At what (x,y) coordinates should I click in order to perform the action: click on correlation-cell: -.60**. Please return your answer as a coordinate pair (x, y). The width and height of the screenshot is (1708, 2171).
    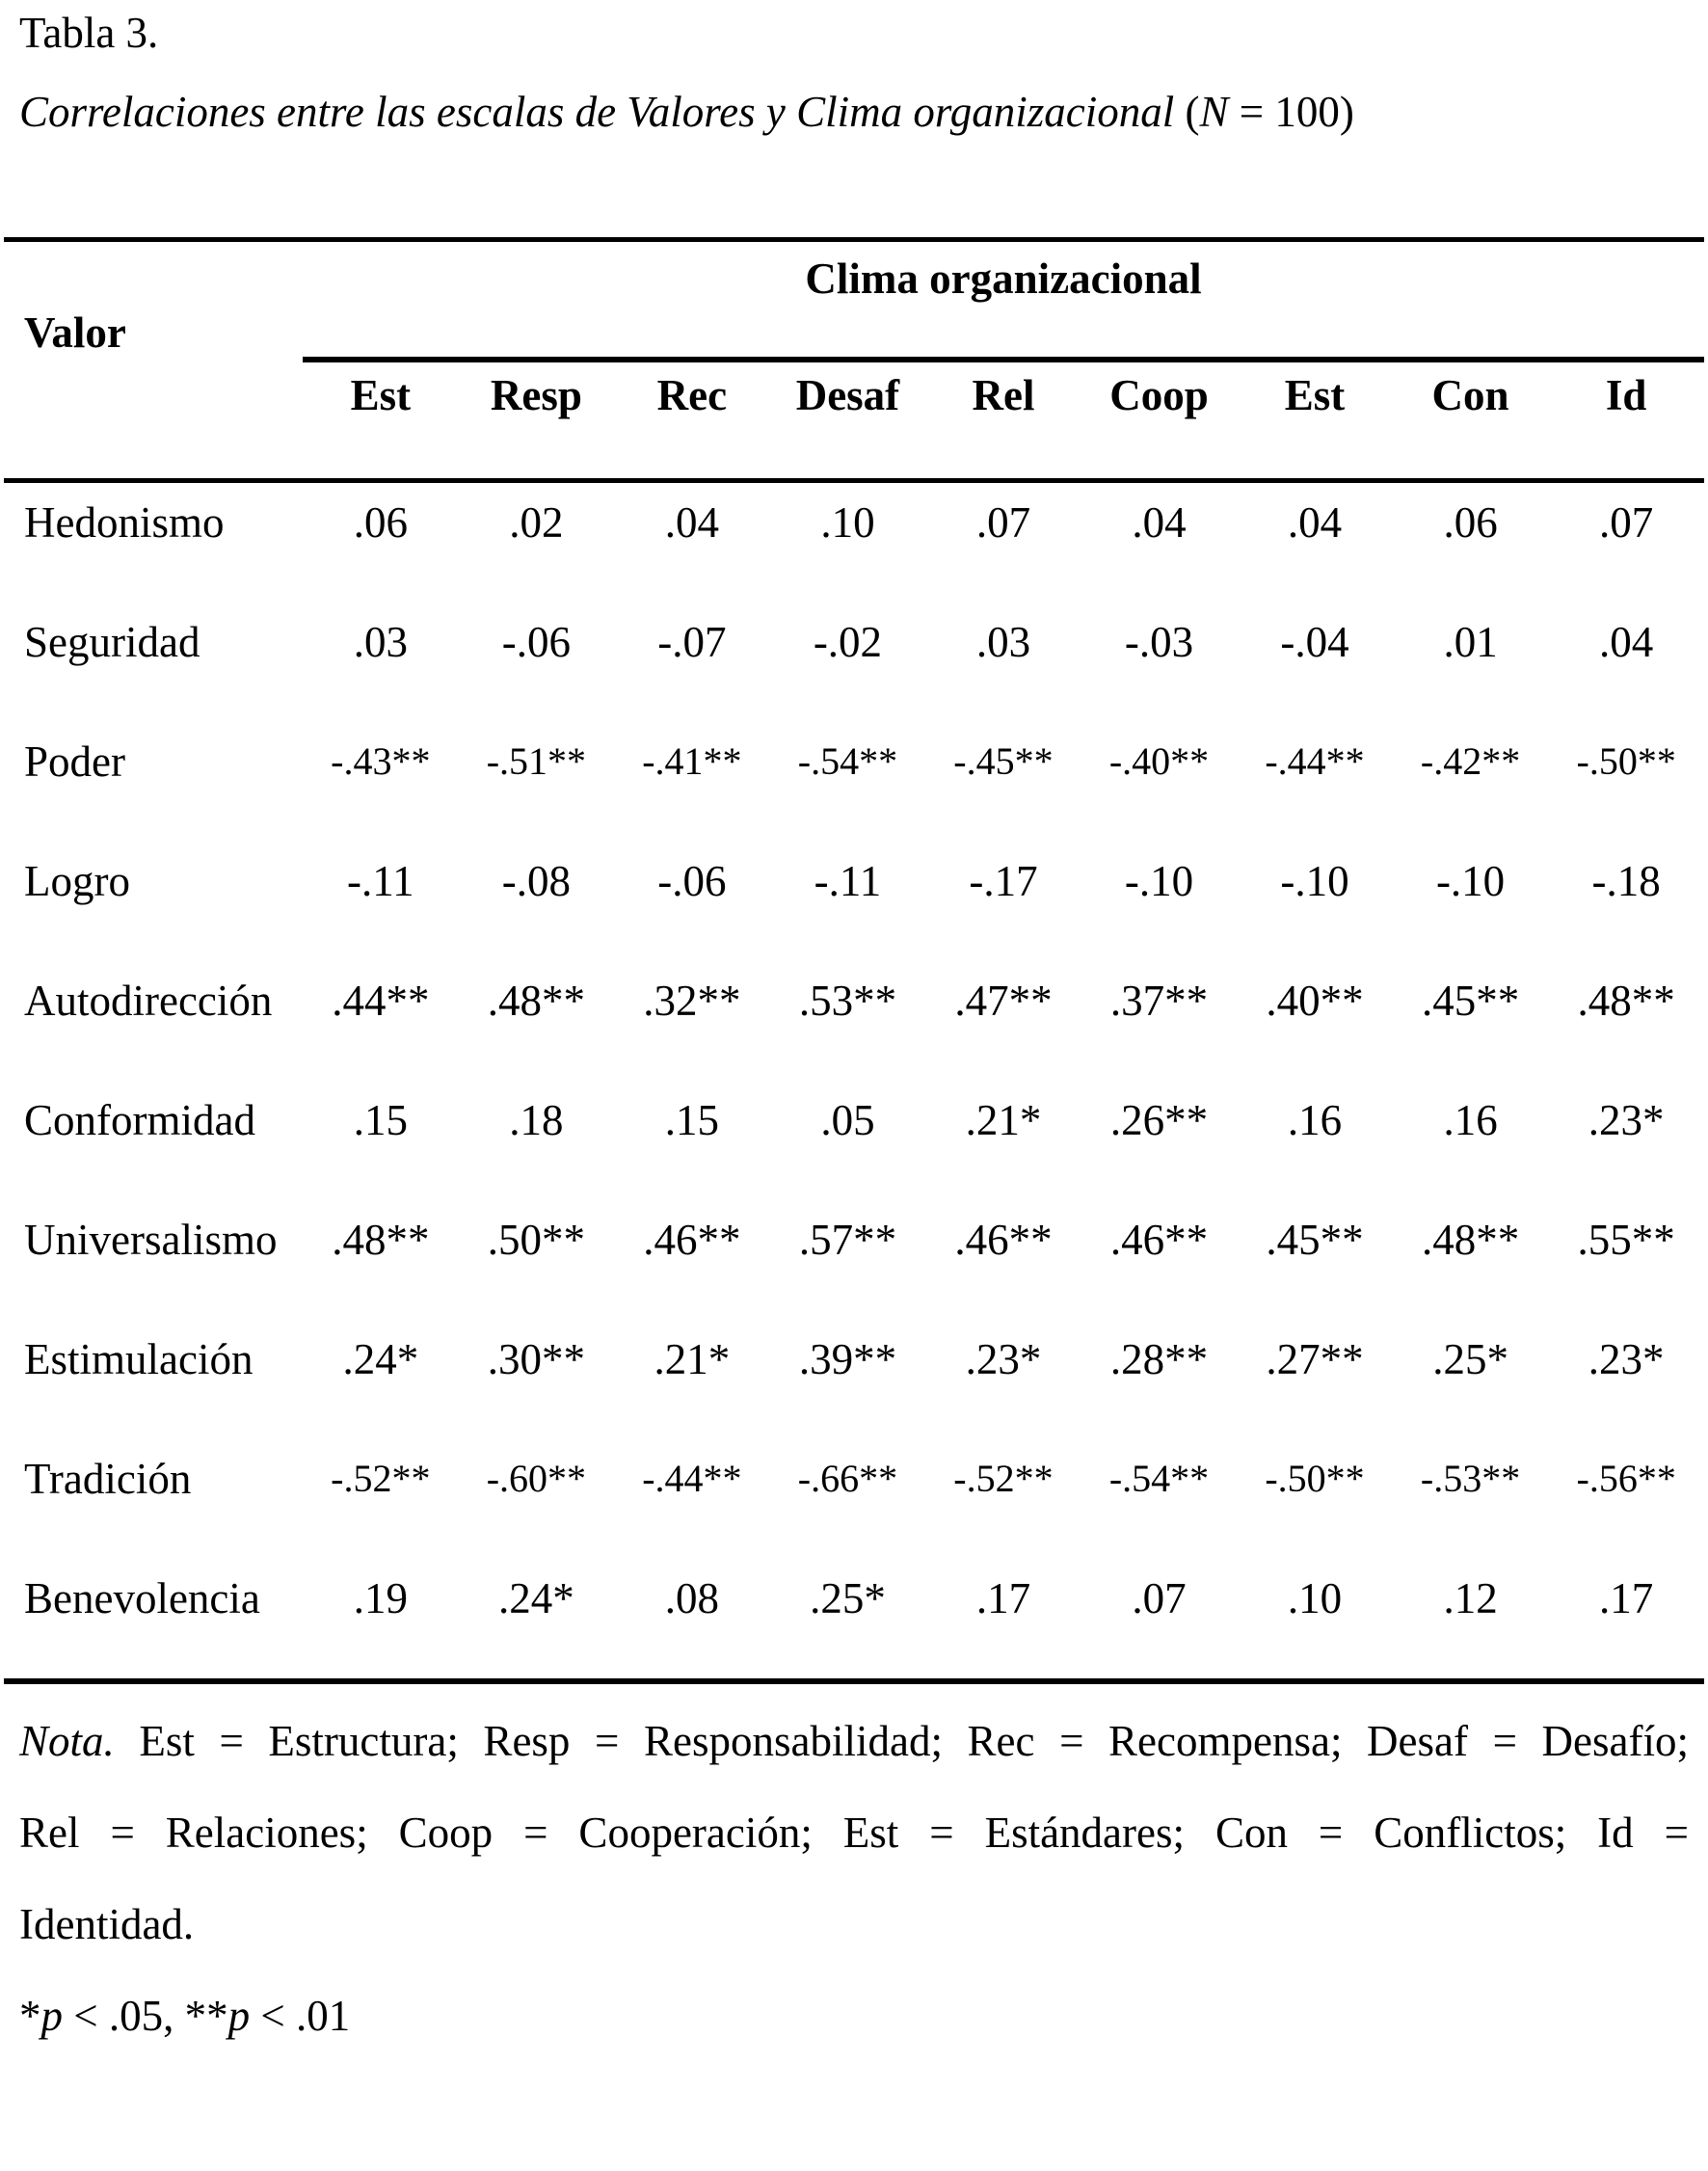
    Looking at the image, I should click on (536, 1478).